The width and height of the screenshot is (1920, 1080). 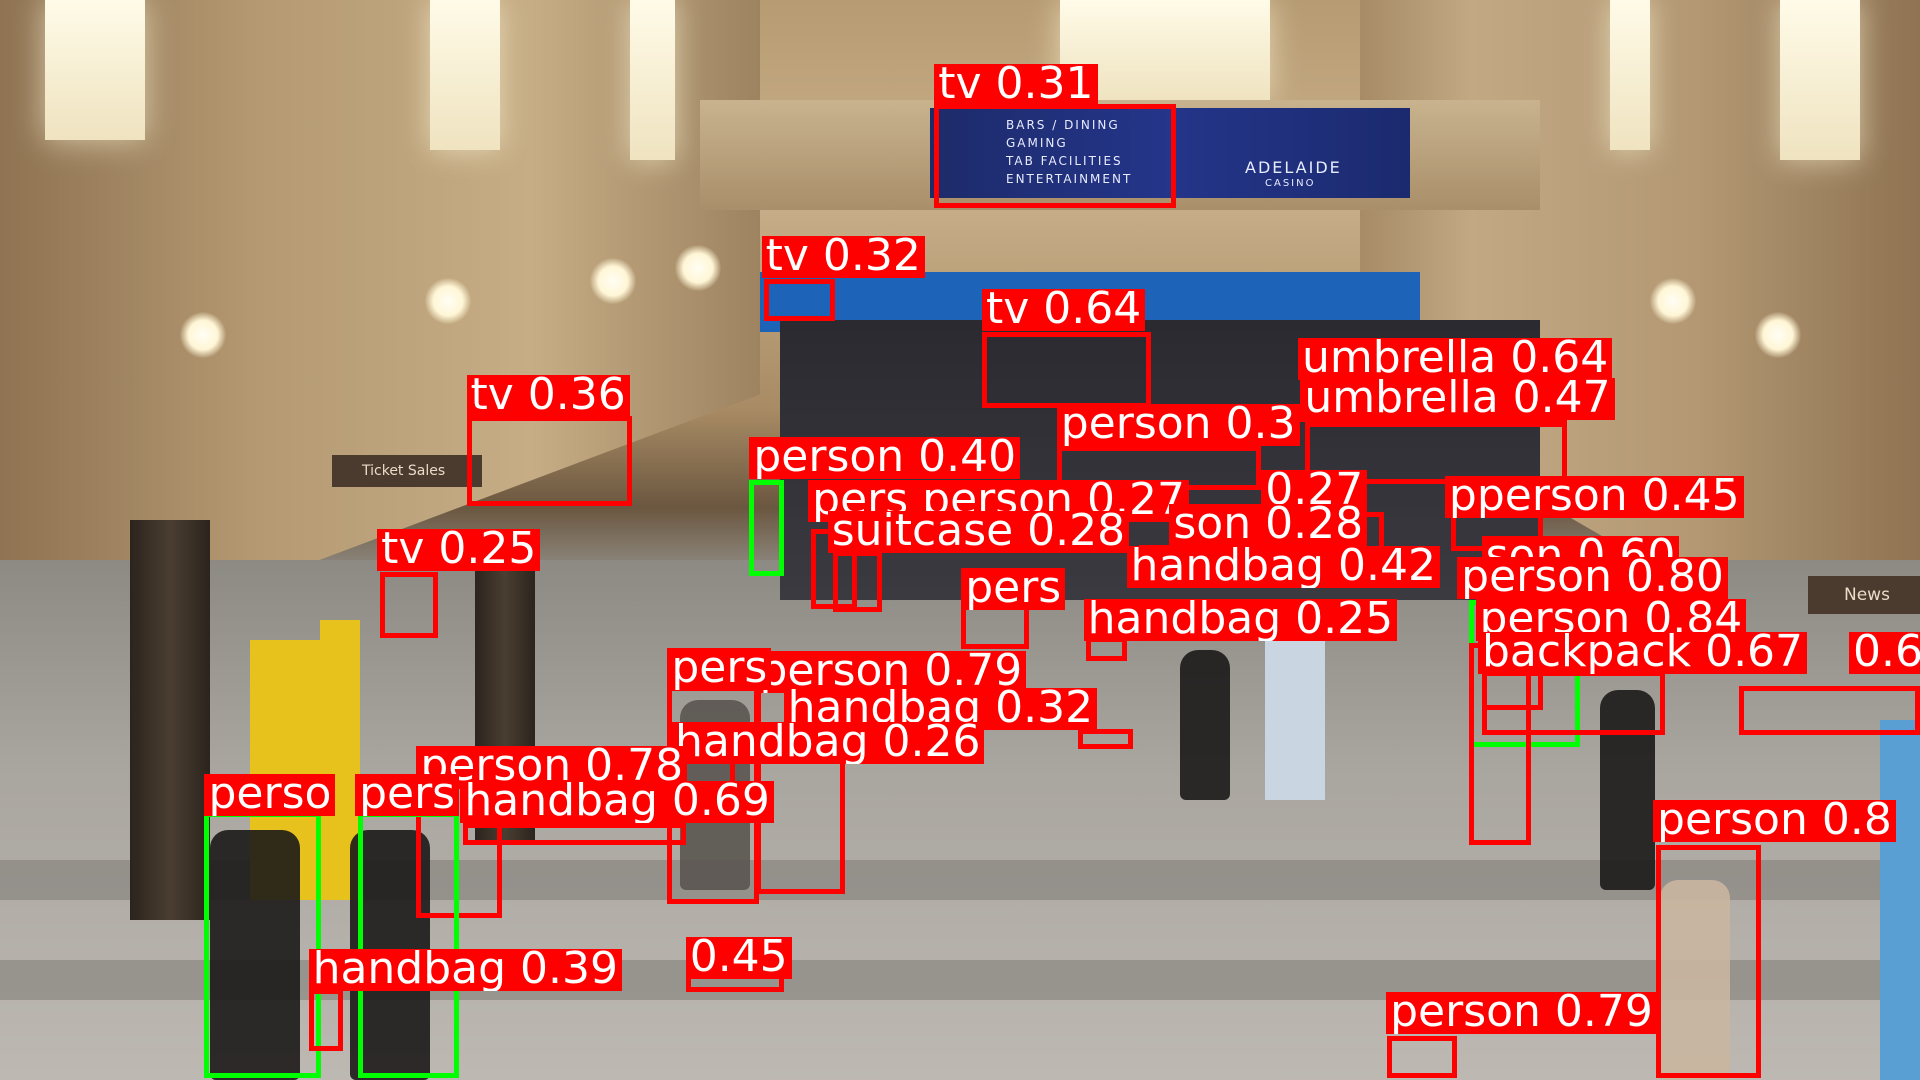 What do you see at coordinates (1293, 167) in the screenshot?
I see `banner-brand: ADELAIDE` at bounding box center [1293, 167].